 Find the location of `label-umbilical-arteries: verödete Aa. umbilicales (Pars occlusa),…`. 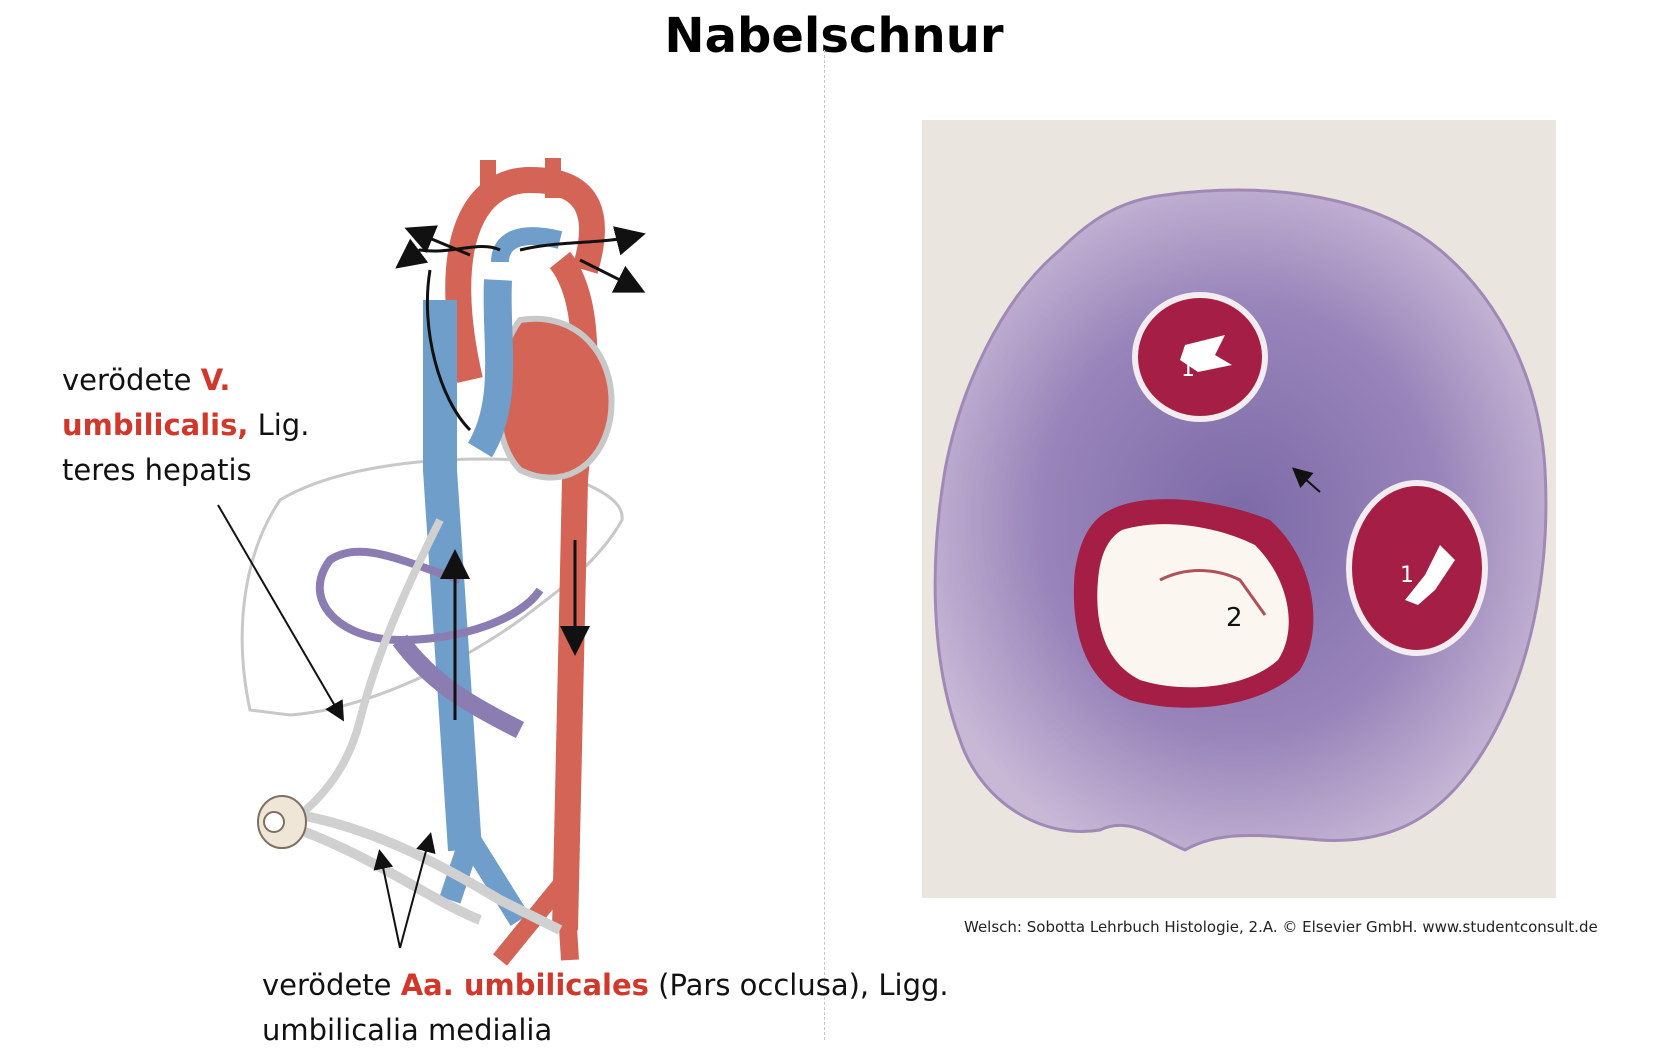

label-umbilical-arteries: verödete Aa. umbilicales (Pars occlusa),… is located at coordinates (622, 1008).